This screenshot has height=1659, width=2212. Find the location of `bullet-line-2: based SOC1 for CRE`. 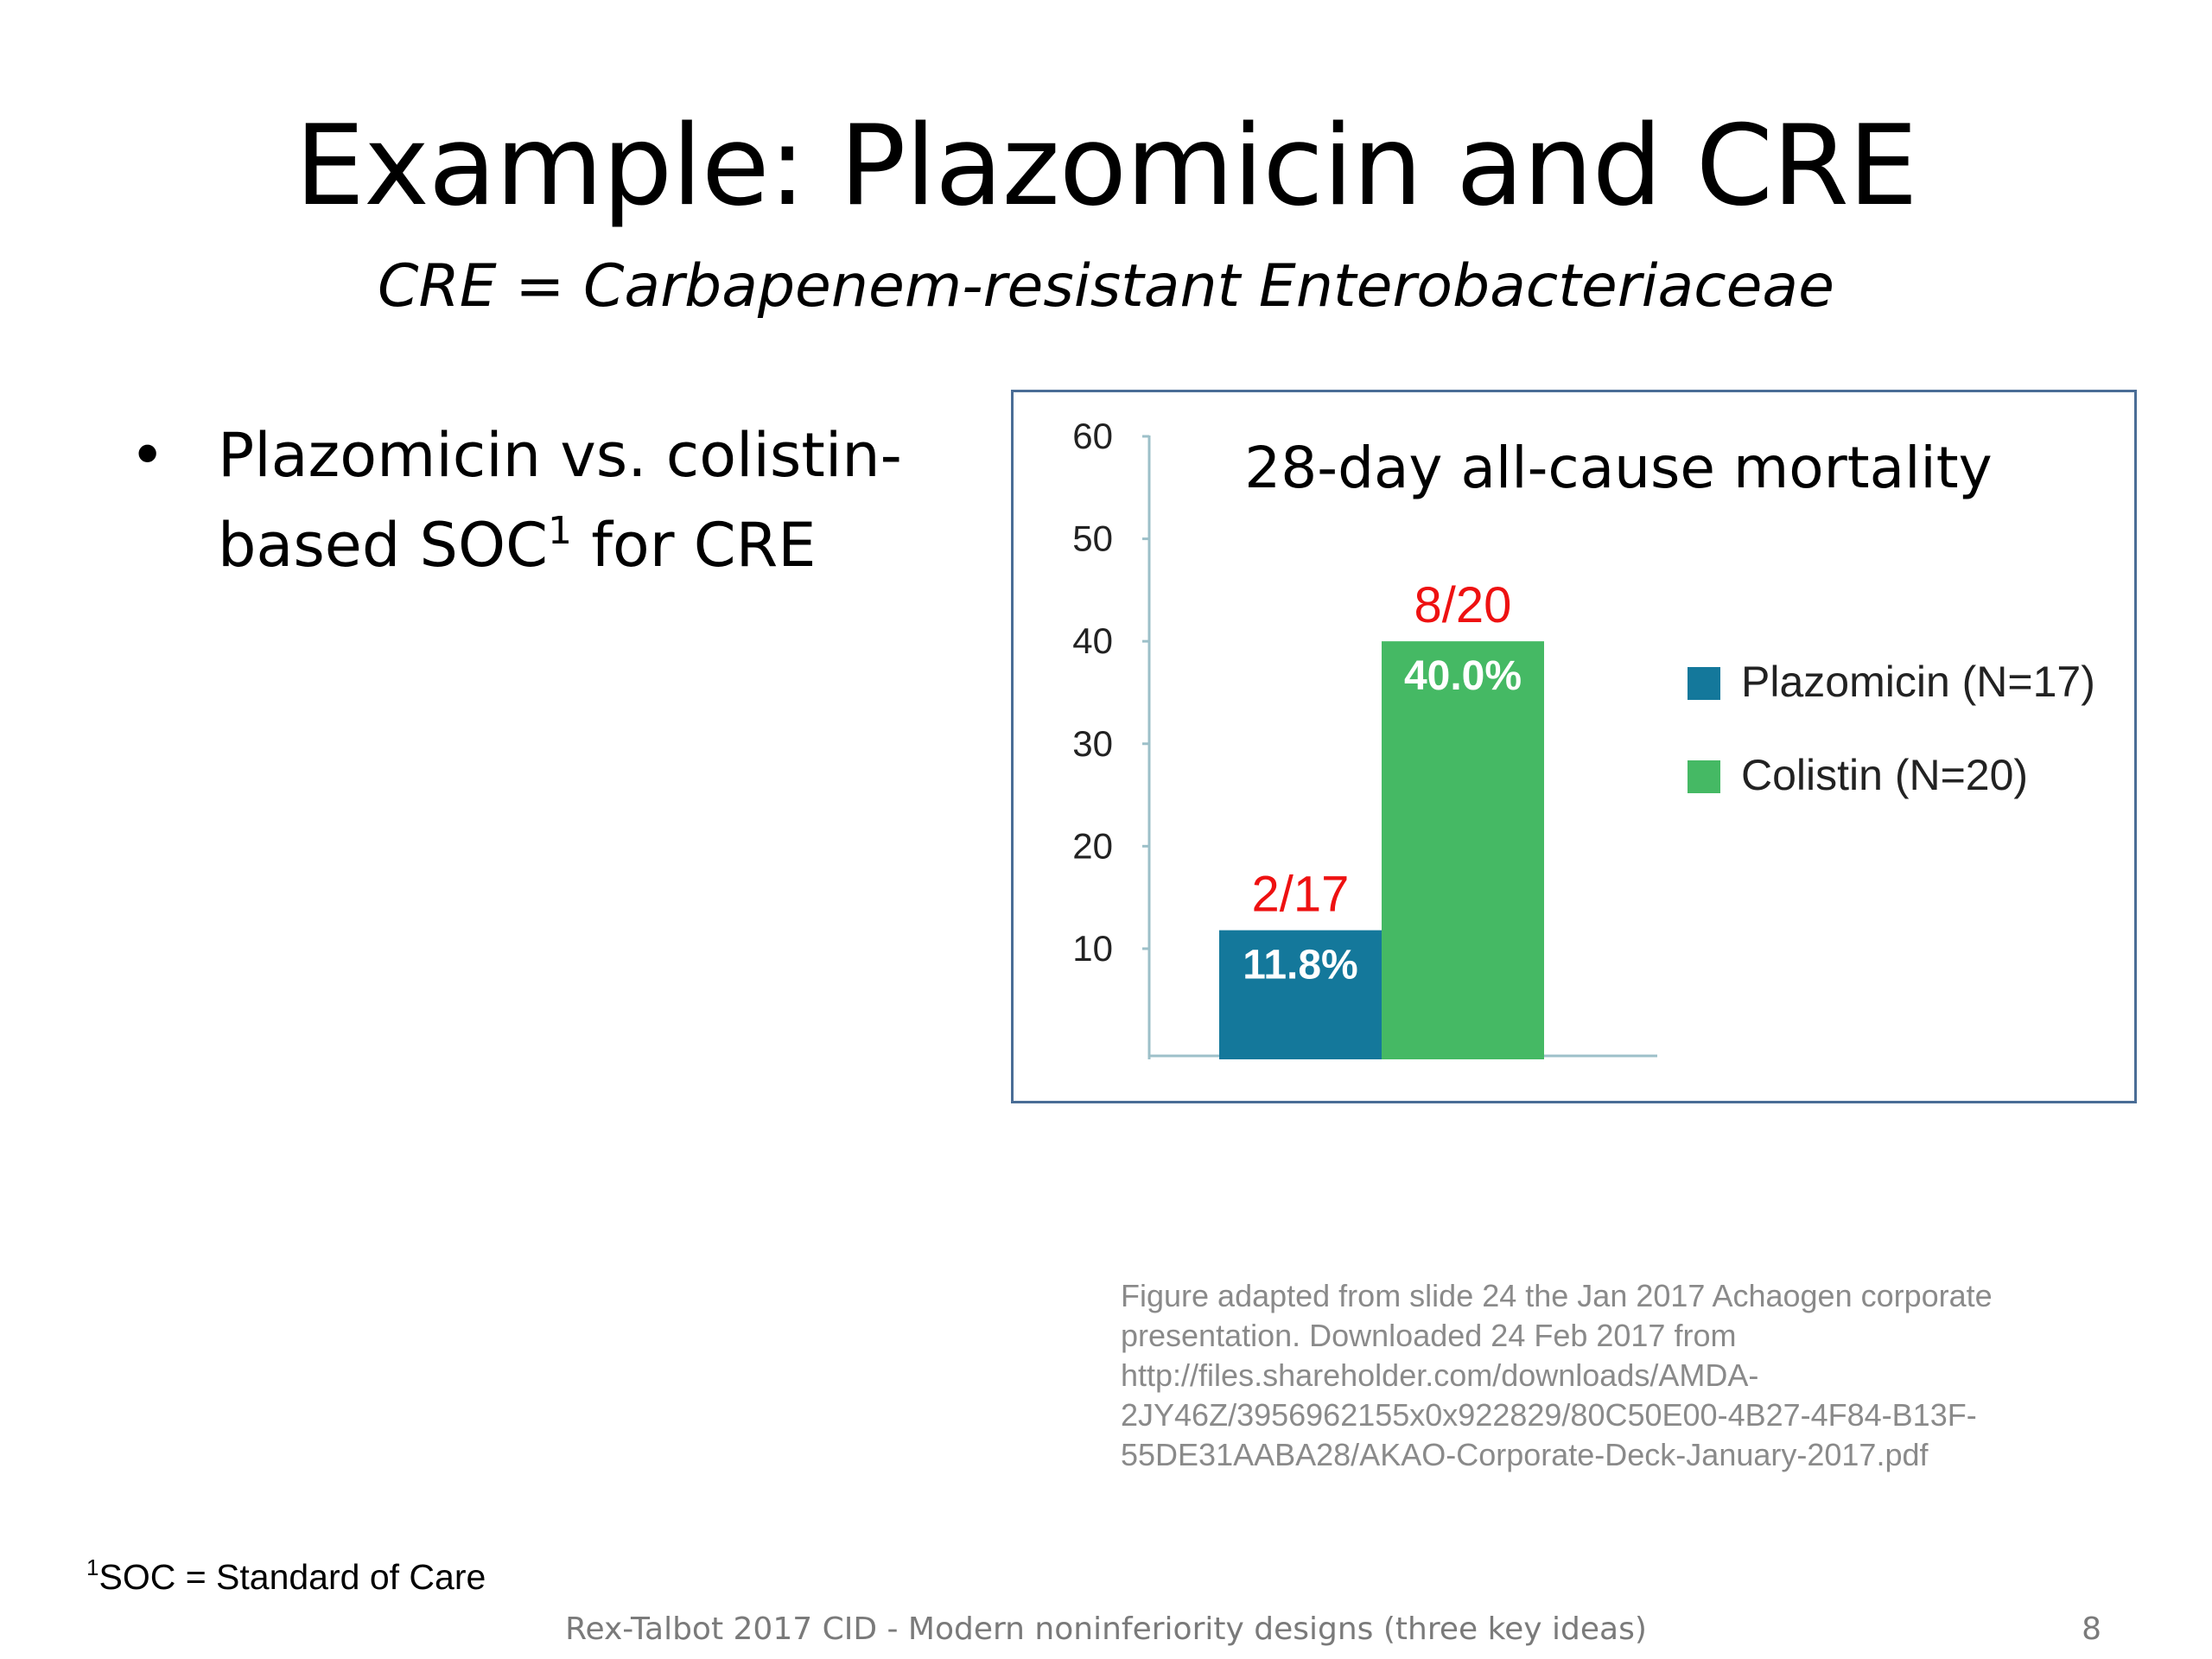

bullet-line-2: based SOC1 for CRE is located at coordinates (589, 545).